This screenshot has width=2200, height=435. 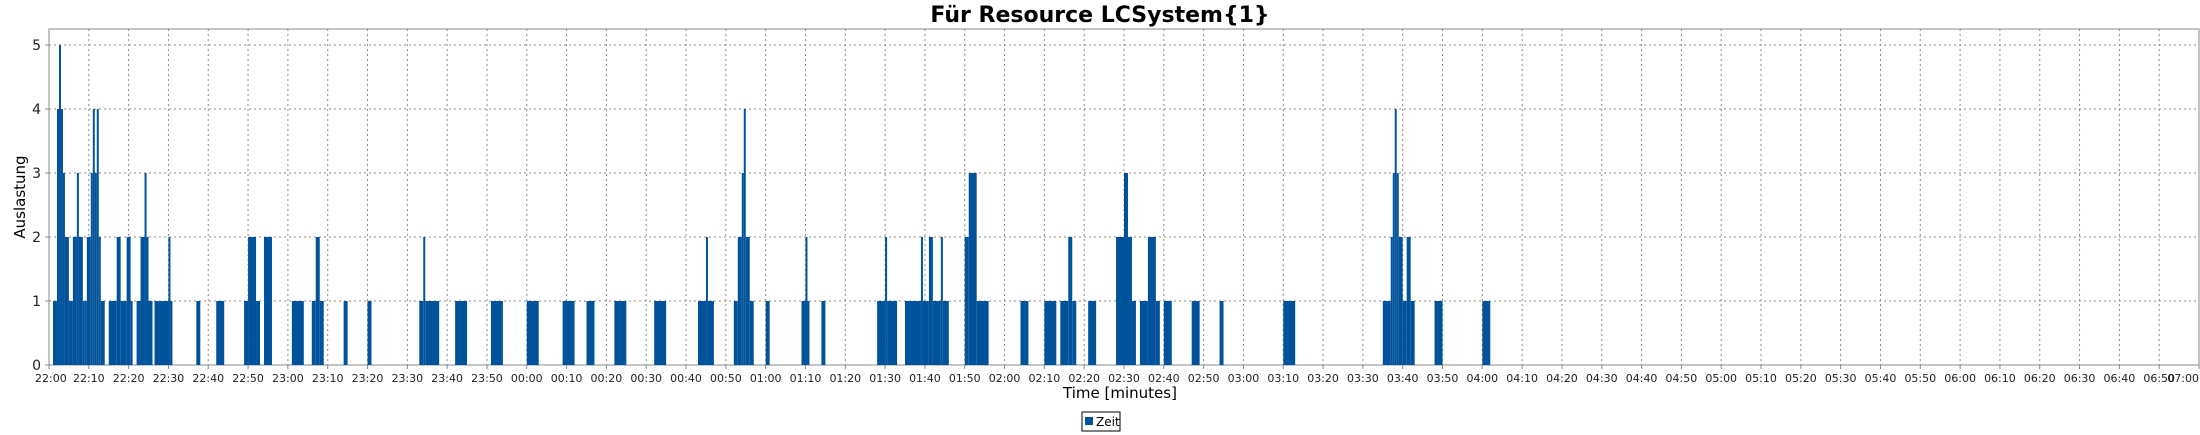 What do you see at coordinates (248, 378) in the screenshot?
I see `x-tick-label: 22:50` at bounding box center [248, 378].